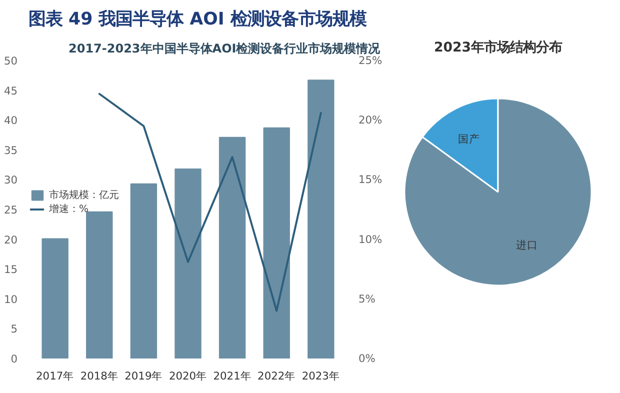 The width and height of the screenshot is (620, 393). I want to click on x-tick-label: 2018年, so click(99, 376).